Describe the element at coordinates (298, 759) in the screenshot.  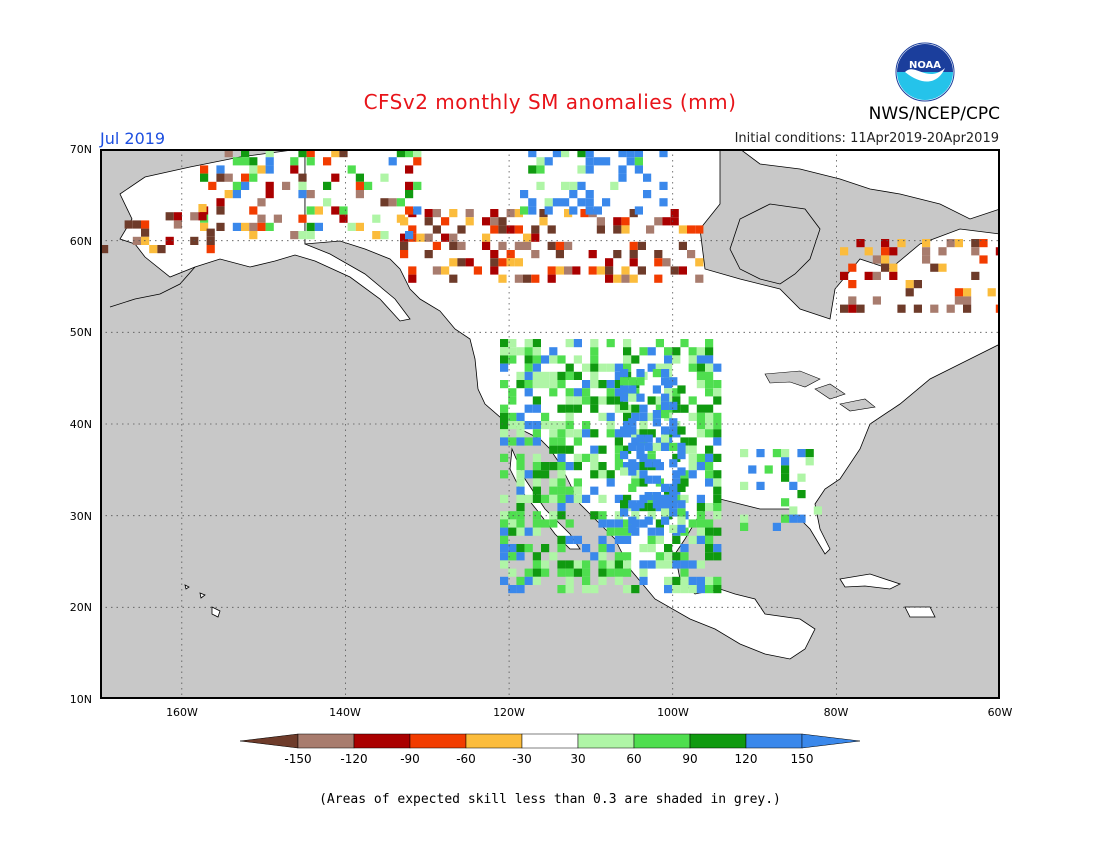
I see `colorbar-label: -150` at that location.